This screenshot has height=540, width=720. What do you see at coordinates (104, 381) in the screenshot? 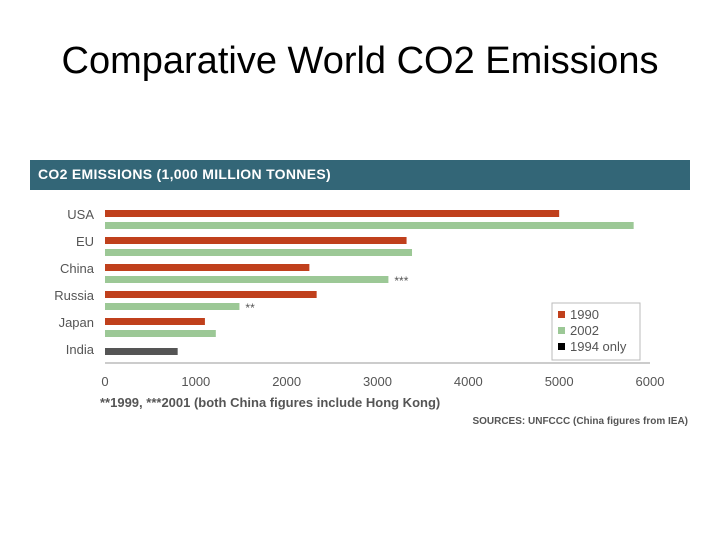
I see `x-tick-label-0: 0` at bounding box center [104, 381].